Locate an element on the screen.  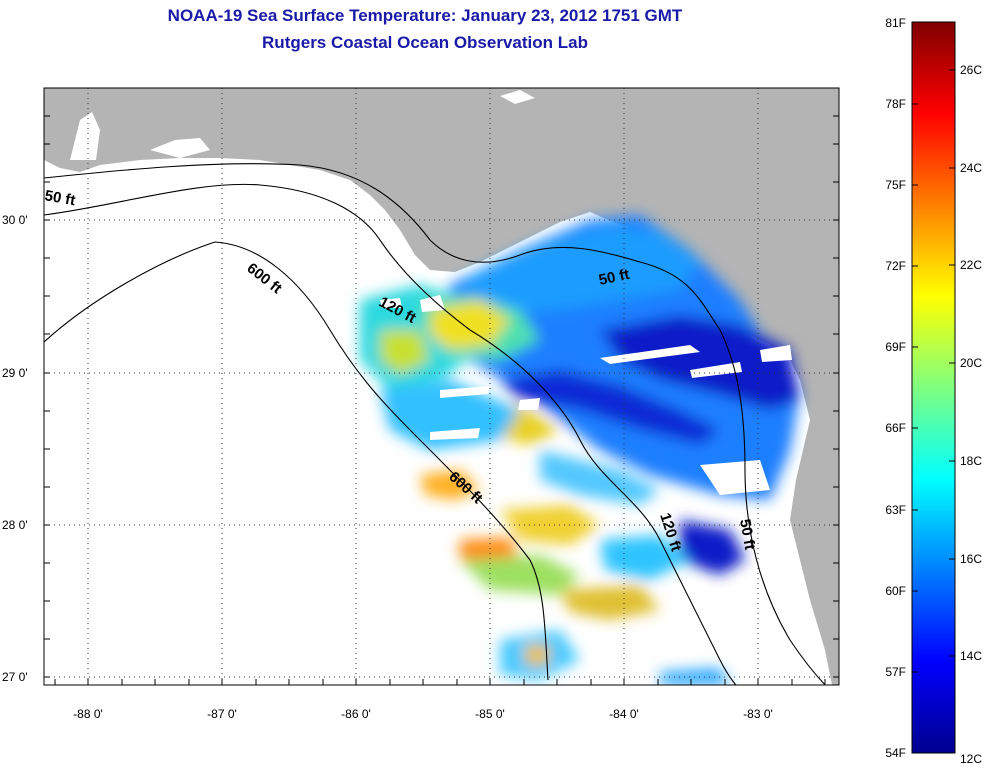
colorbar-c-label: 18C is located at coordinates (971, 461).